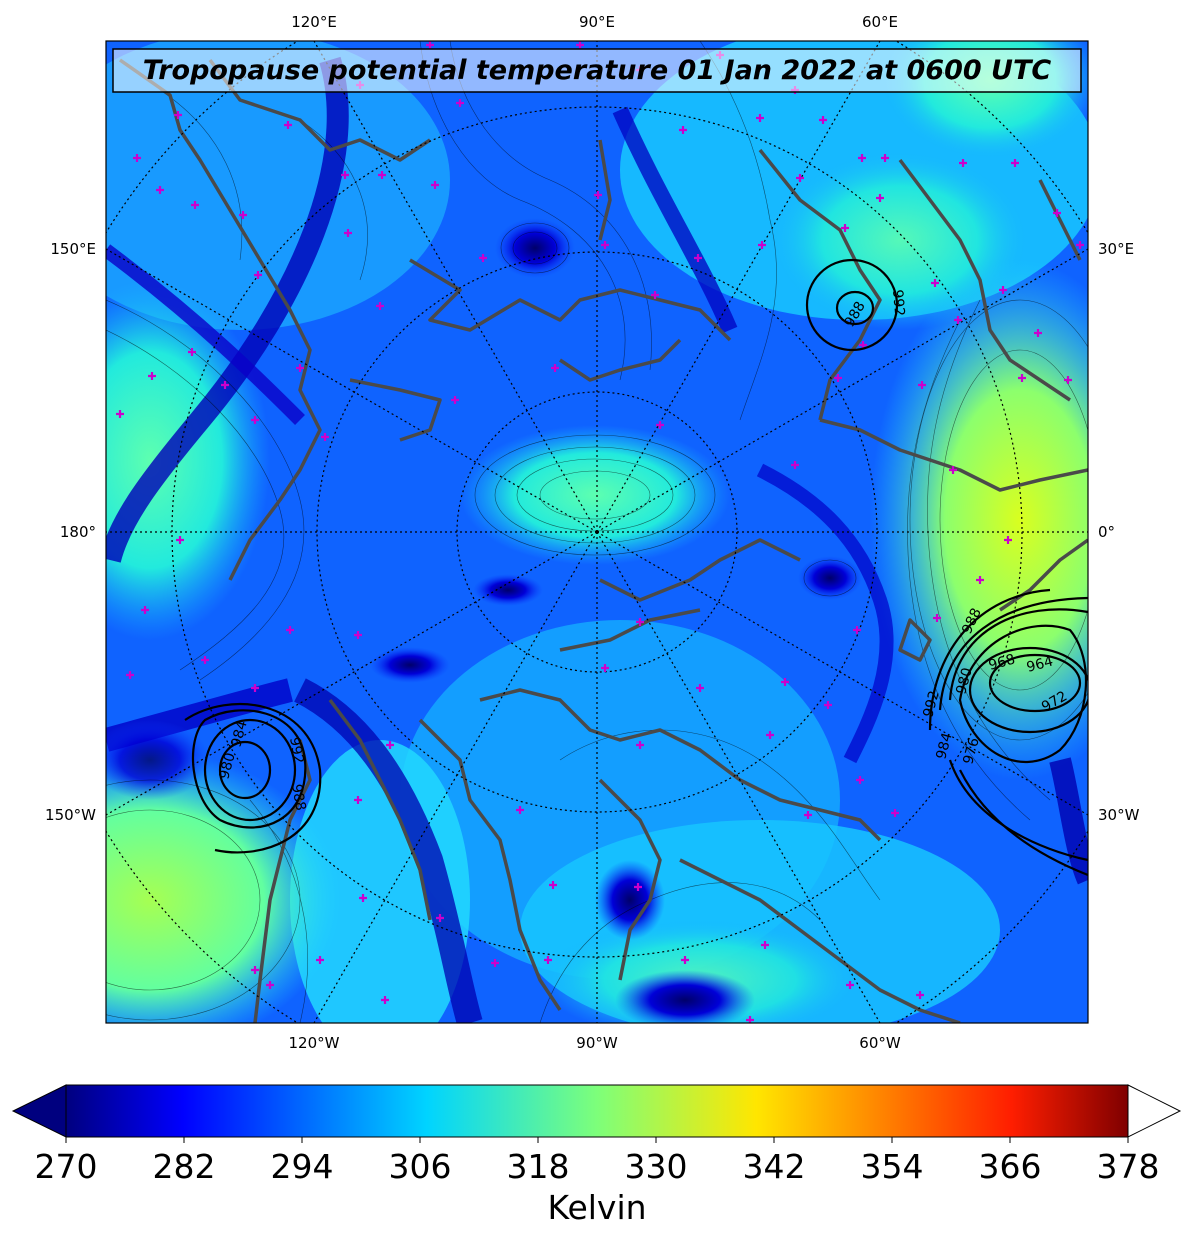  Describe the element at coordinates (656, 1166) in the screenshot. I see `colorbar-tick-label: 330` at that location.